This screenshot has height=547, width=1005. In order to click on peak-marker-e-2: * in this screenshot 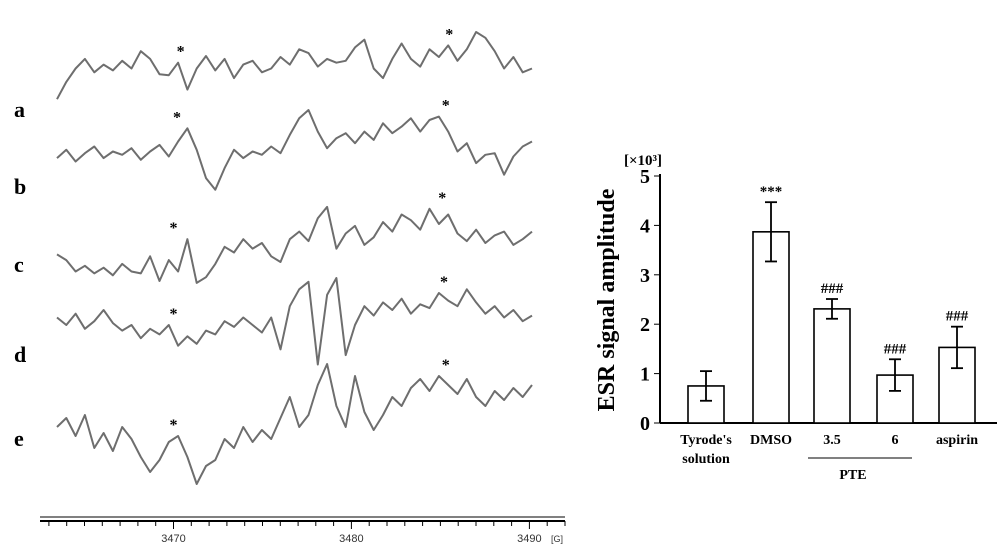, I will do `click(446, 365)`.